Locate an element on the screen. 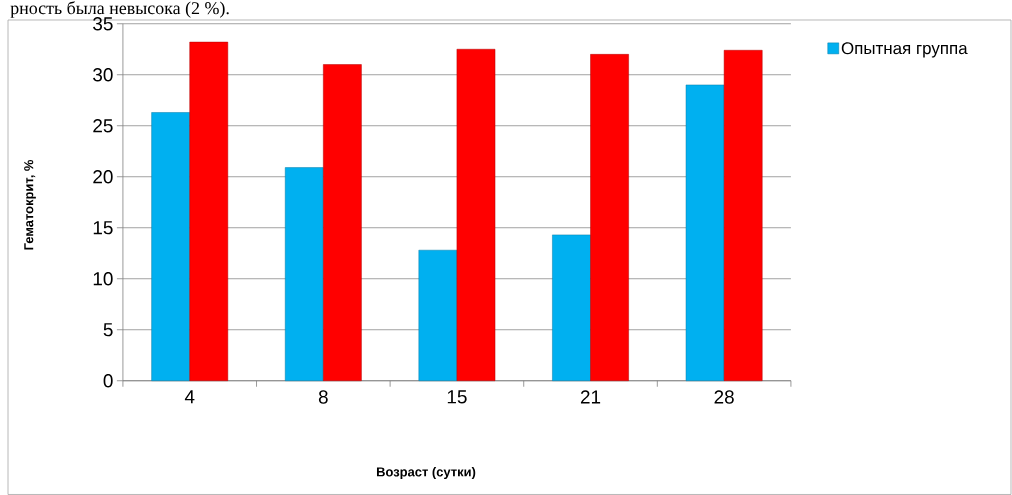  x-tick-label: 4 is located at coordinates (189, 397).